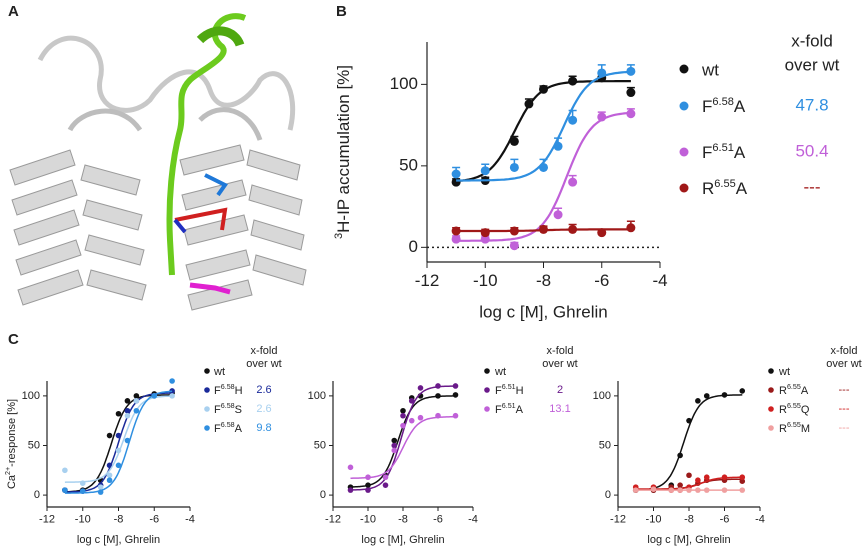 The width and height of the screenshot is (868, 548). I want to click on legend-label: wt, so click(710, 69).